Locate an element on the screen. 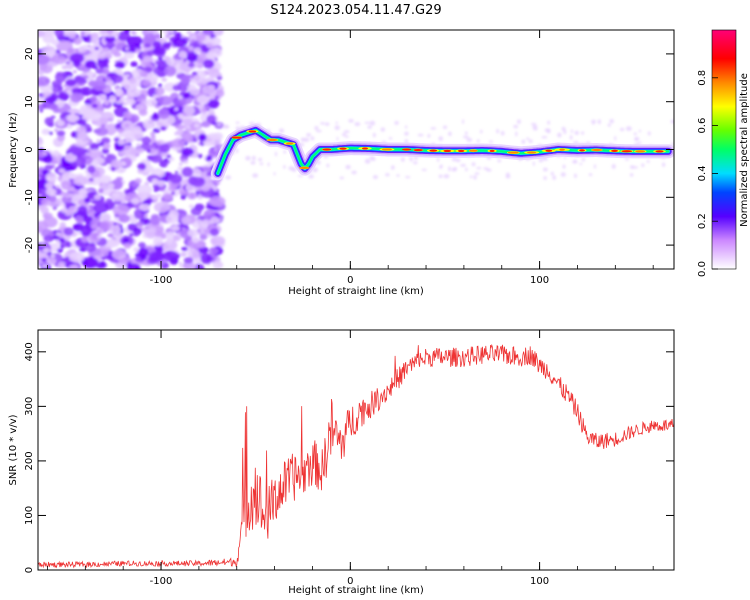 This screenshot has height=600, width=750. snr-y-tick-label: 400 is located at coordinates (29, 351).